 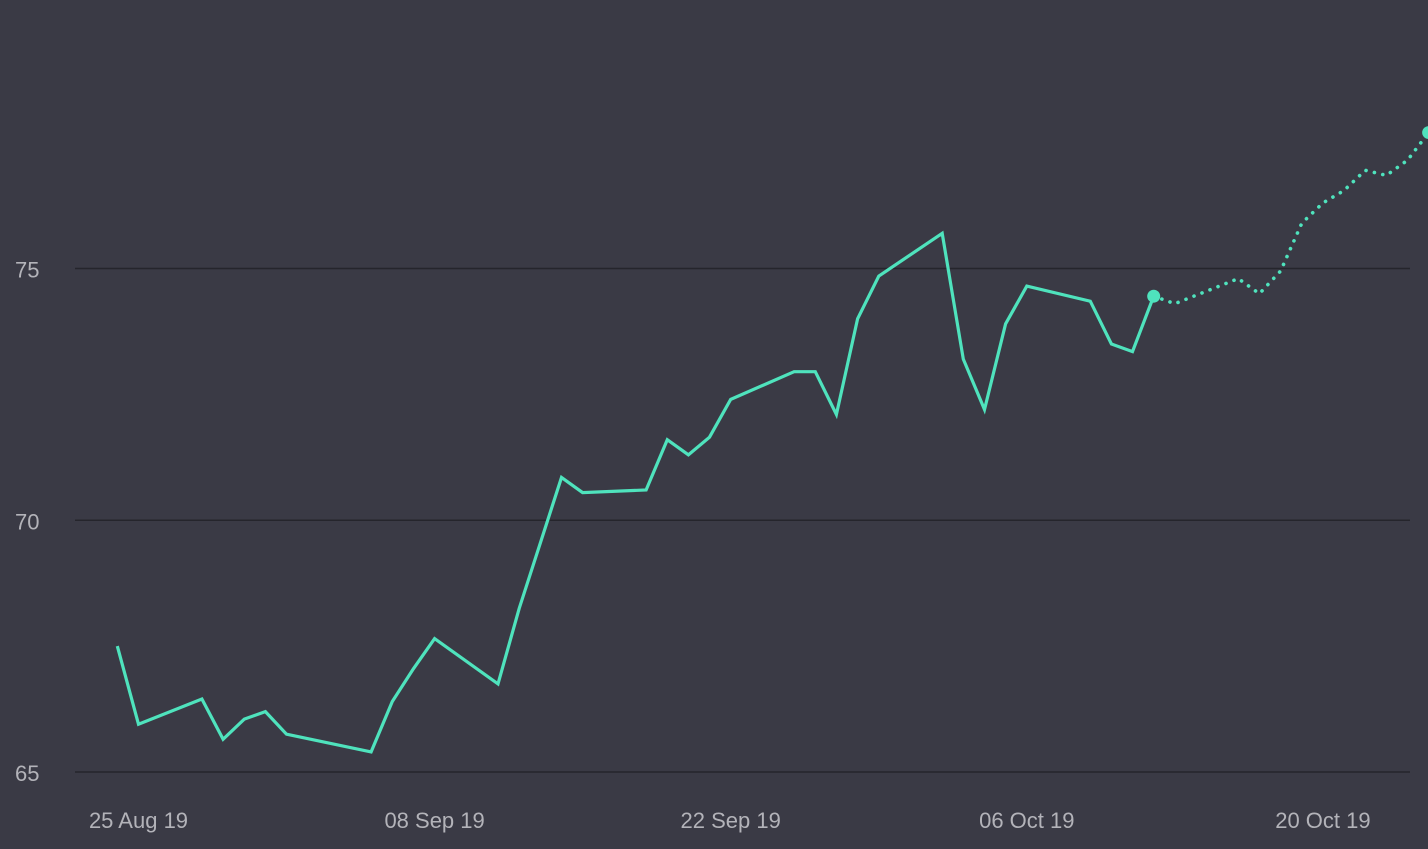 What do you see at coordinates (27, 773) in the screenshot?
I see `y-tick-label-65: 65` at bounding box center [27, 773].